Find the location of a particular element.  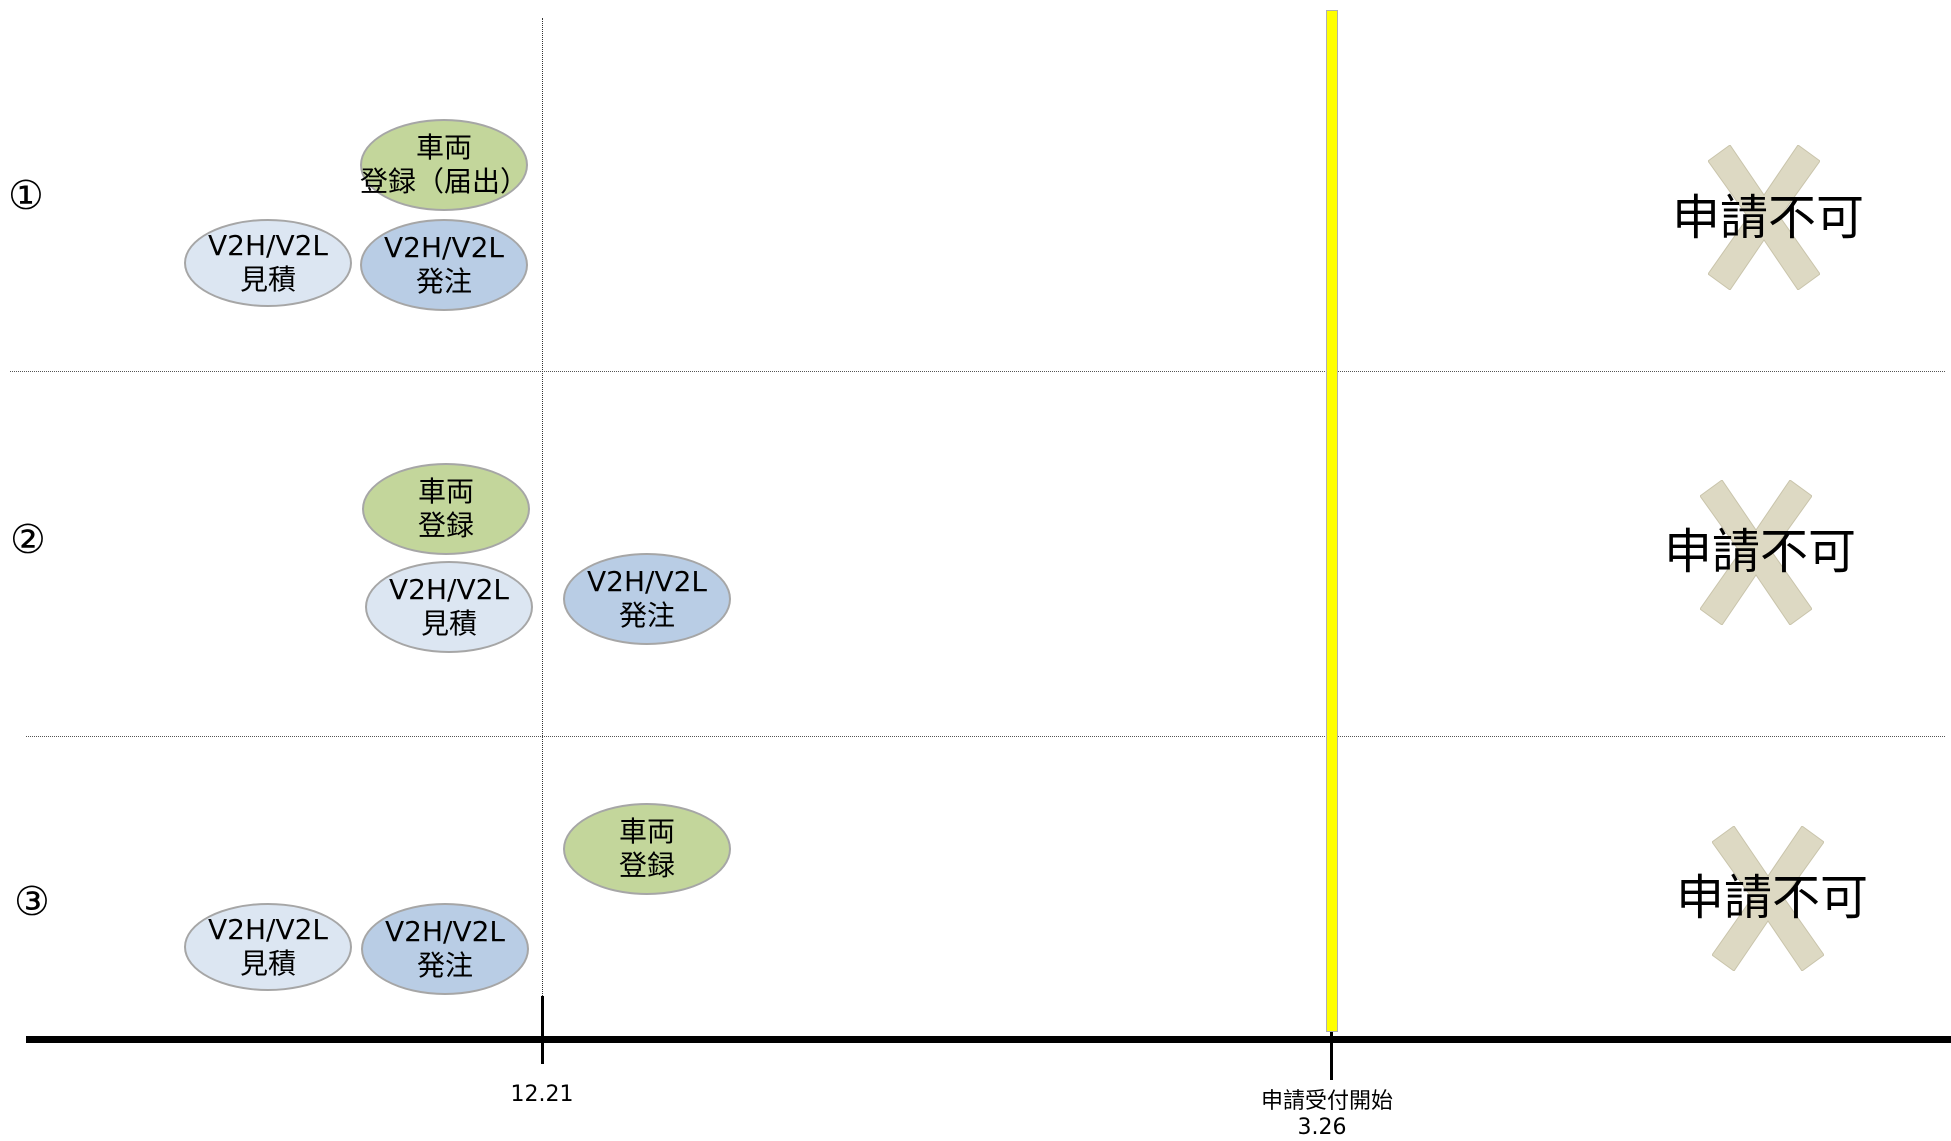

row-label-3: ③ is located at coordinates (32, 902).